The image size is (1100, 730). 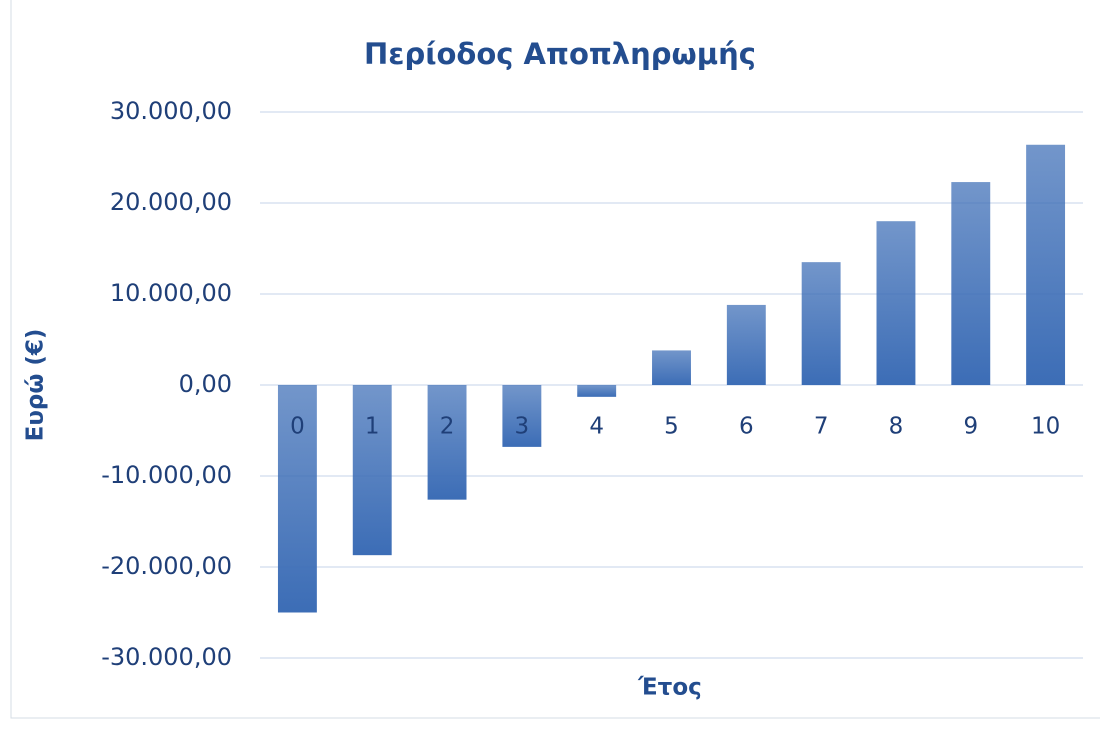 What do you see at coordinates (447, 427) in the screenshot?
I see `x-tick-label: 2` at bounding box center [447, 427].